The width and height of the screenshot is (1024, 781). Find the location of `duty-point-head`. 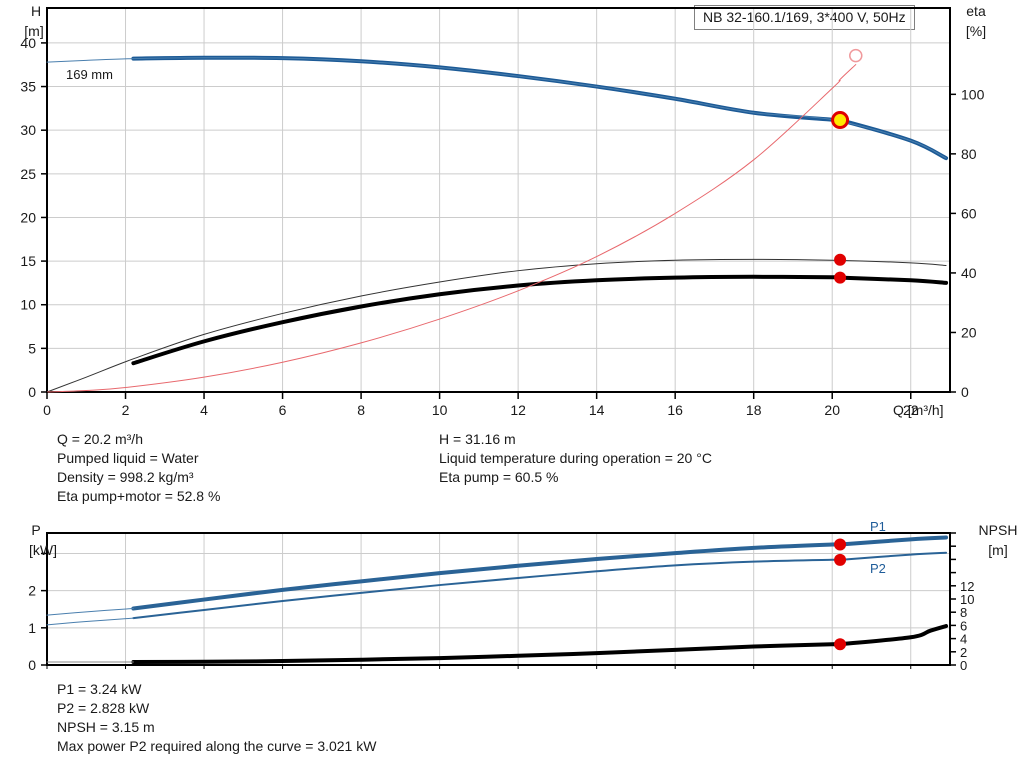

duty-point-head is located at coordinates (840, 120).